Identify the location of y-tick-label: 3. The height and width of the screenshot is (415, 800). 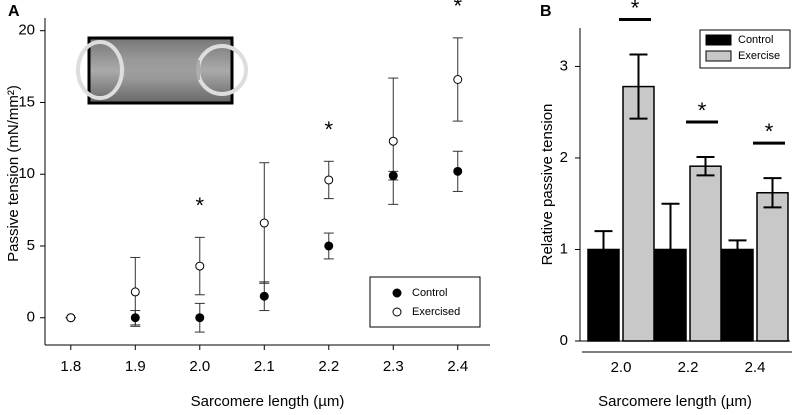
(564, 65).